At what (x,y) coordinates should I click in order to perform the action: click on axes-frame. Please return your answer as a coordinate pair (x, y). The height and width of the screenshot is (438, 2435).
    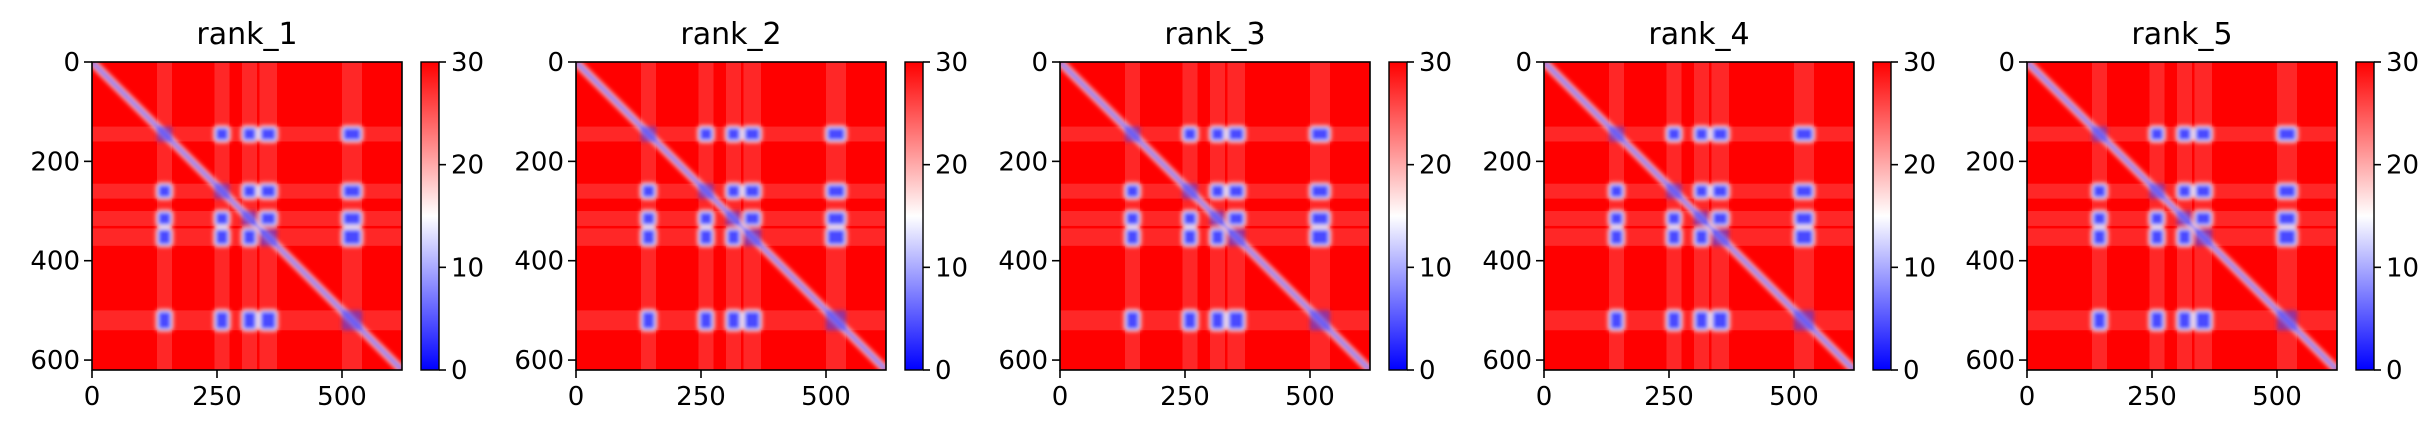
    Looking at the image, I should click on (2182, 216).